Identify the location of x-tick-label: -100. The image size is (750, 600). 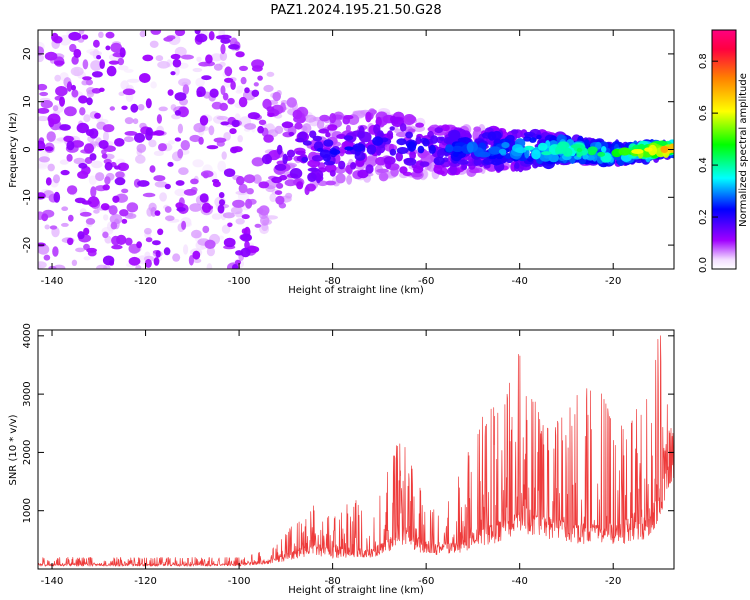
(239, 281).